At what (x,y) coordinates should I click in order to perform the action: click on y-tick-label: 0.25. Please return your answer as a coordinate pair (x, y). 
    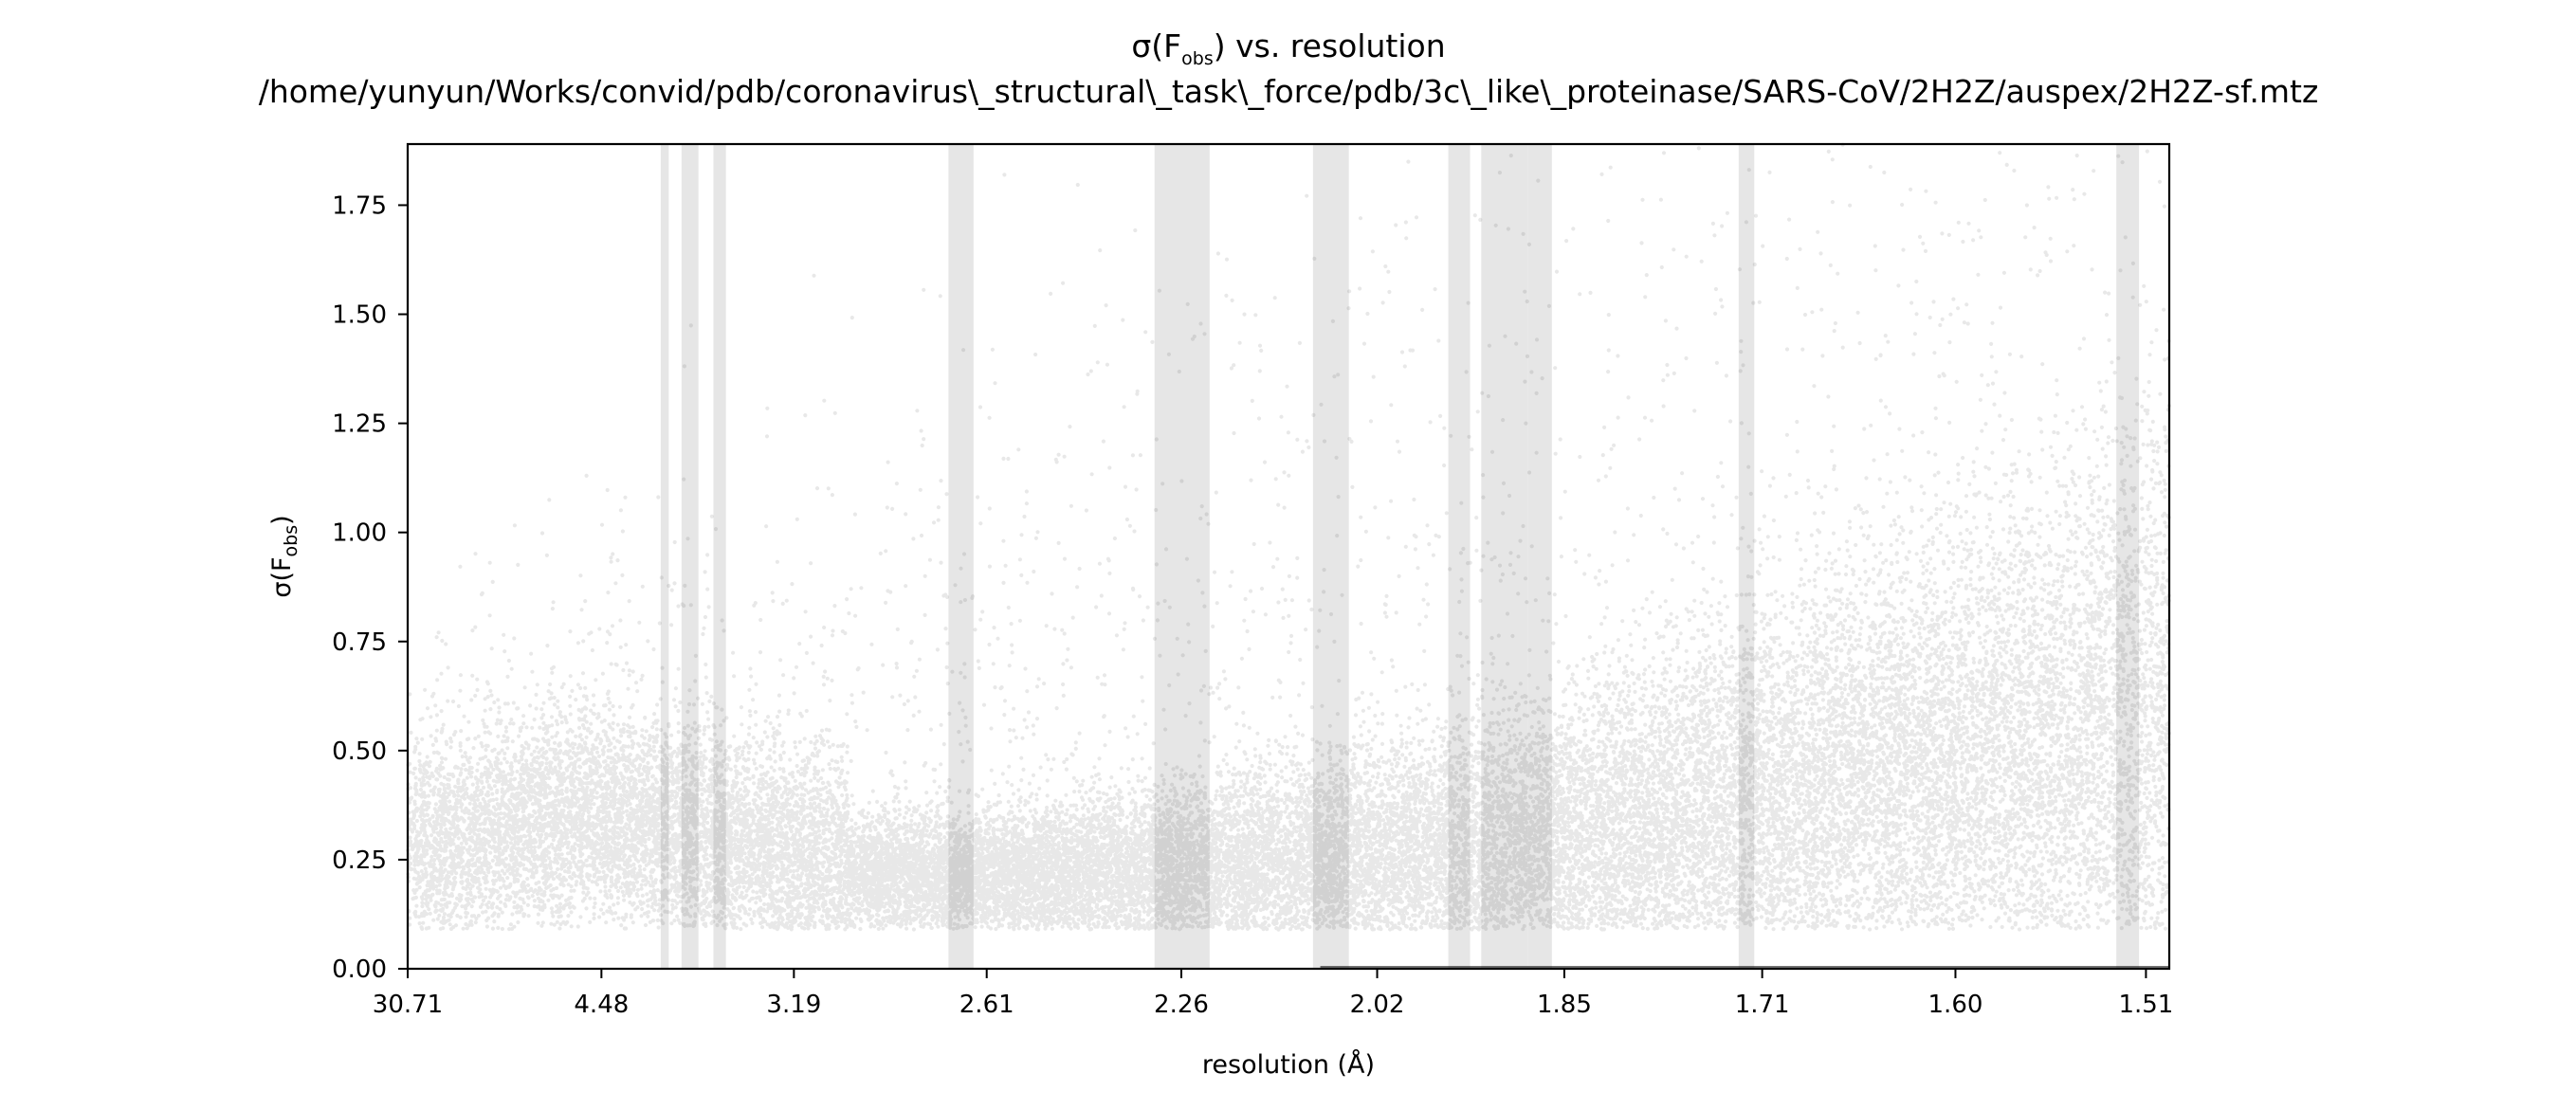
    Looking at the image, I should click on (359, 861).